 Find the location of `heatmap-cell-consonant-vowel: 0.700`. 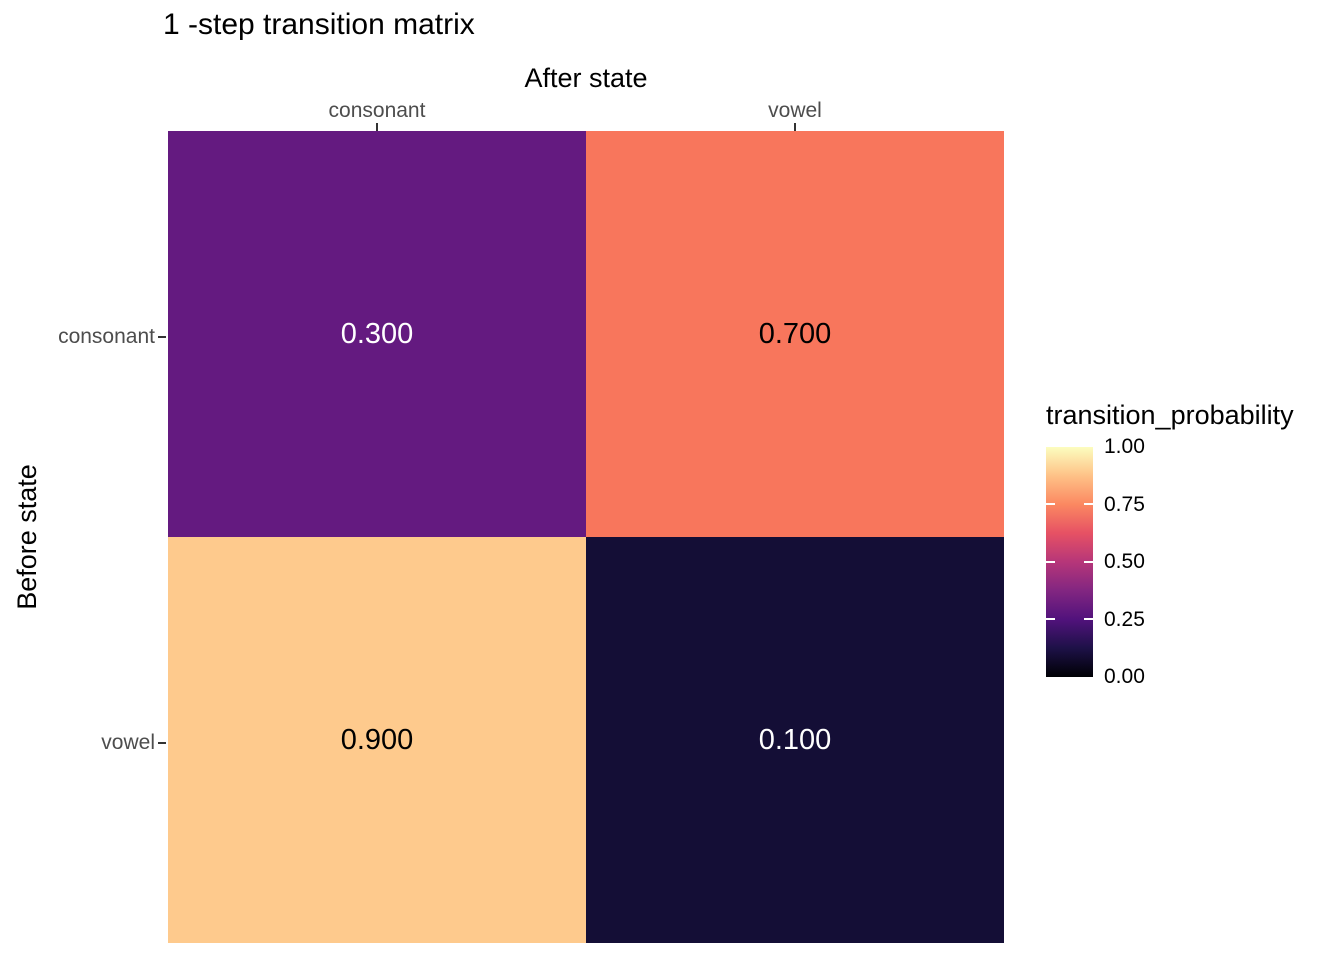

heatmap-cell-consonant-vowel: 0.700 is located at coordinates (795, 334).